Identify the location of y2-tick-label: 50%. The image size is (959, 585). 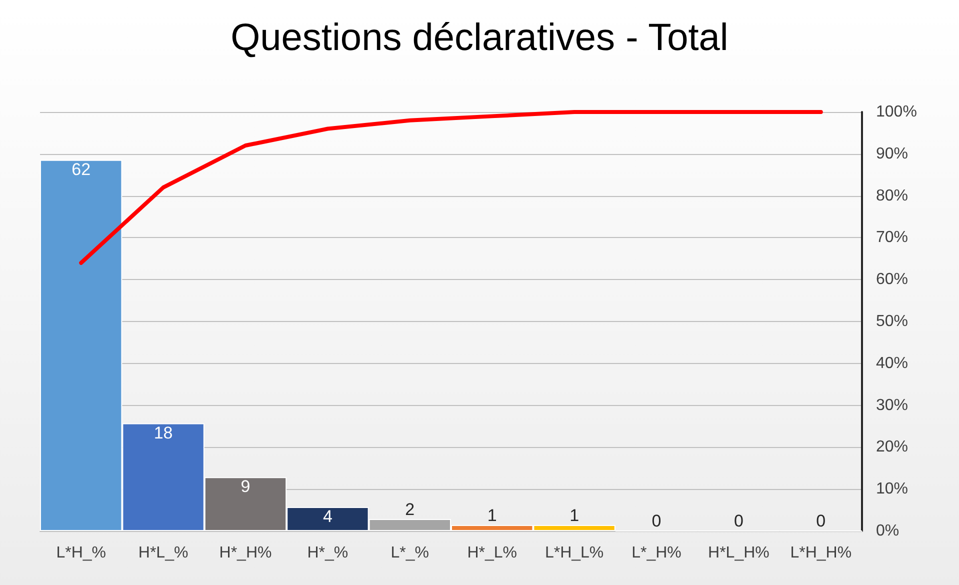
(892, 321).